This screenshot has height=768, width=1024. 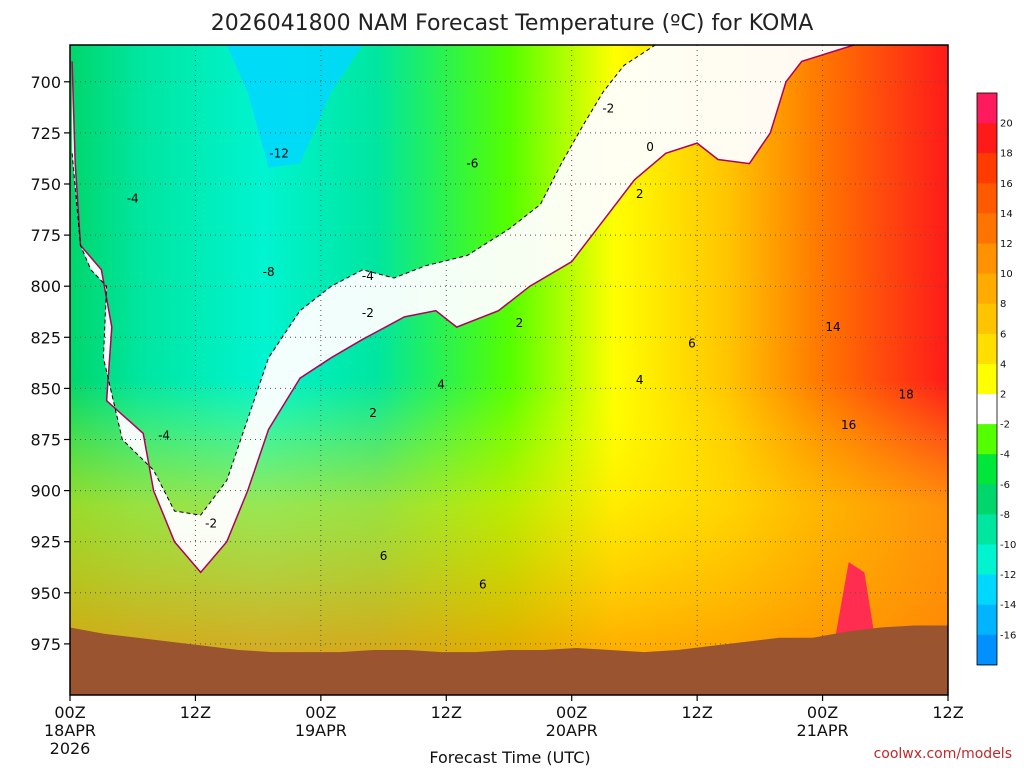 What do you see at coordinates (70, 748) in the screenshot?
I see `x-tick-year: 2026` at bounding box center [70, 748].